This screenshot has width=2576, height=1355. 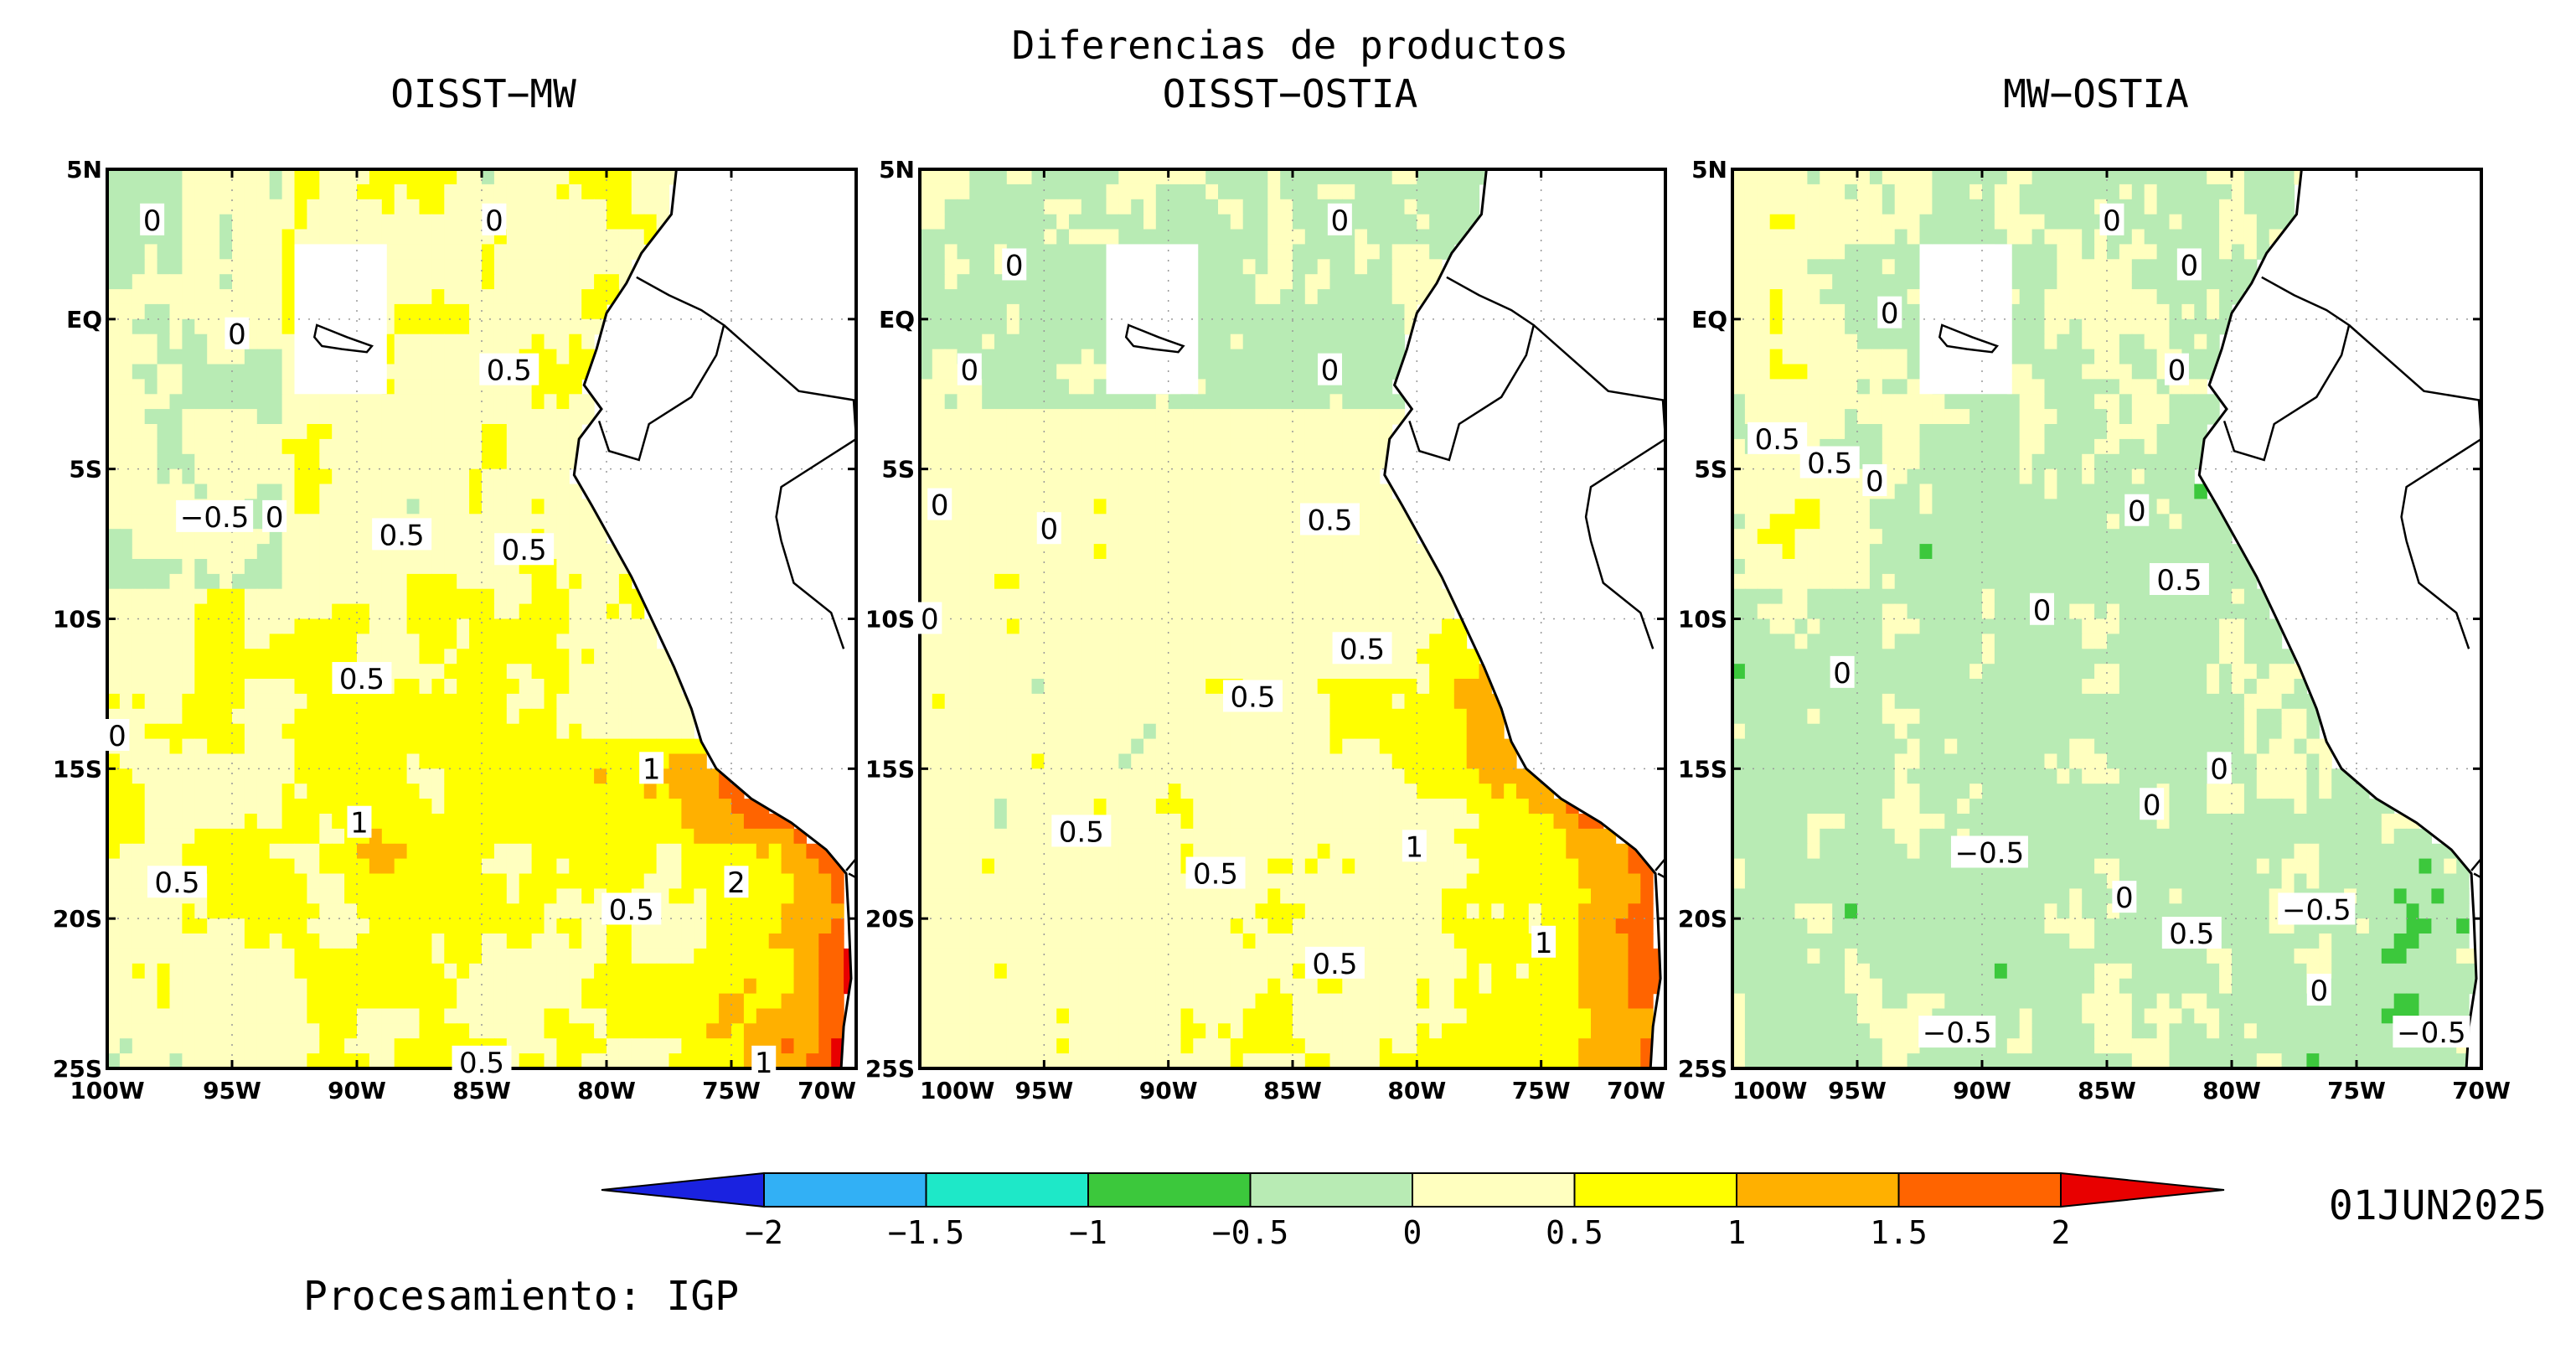 I want to click on lat-tick-label: 25S, so click(x=890, y=1069).